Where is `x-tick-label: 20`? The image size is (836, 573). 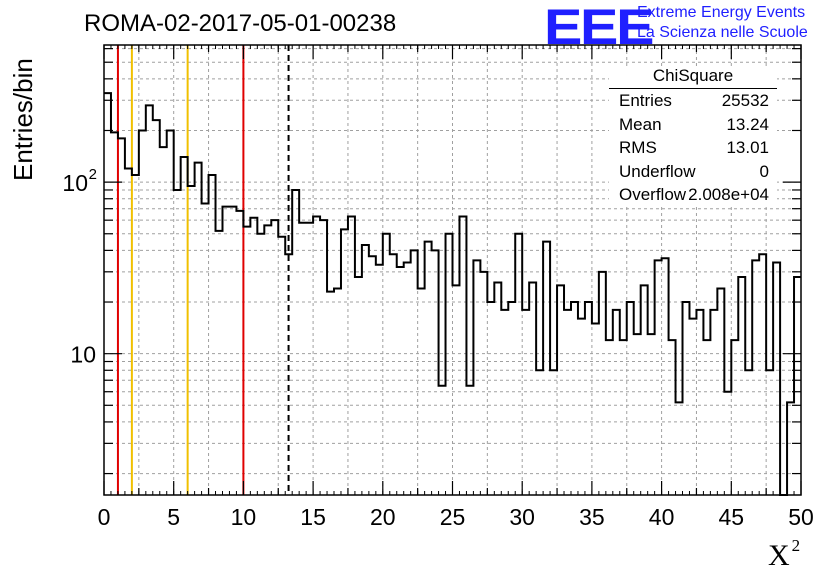
x-tick-label: 20 is located at coordinates (383, 517).